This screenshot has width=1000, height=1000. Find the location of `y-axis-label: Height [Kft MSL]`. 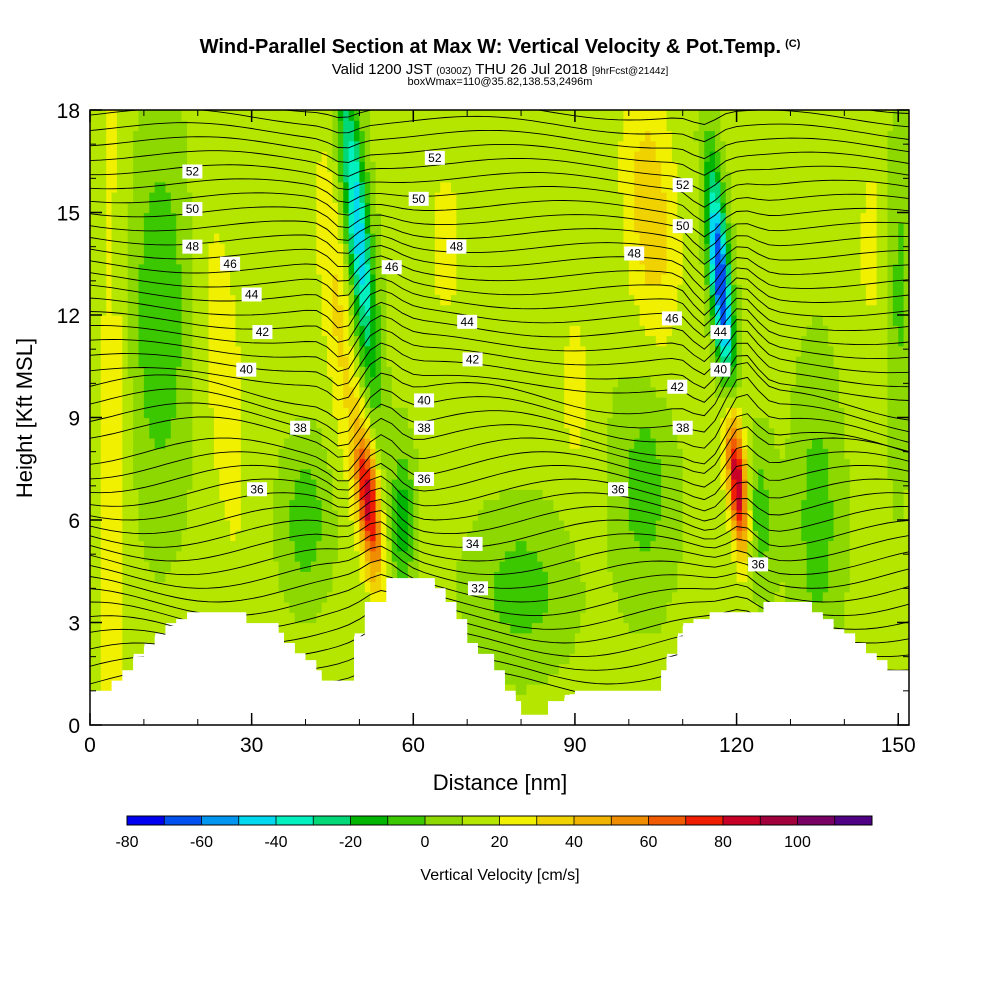

y-axis-label: Height [Kft MSL] is located at coordinates (24, 418).